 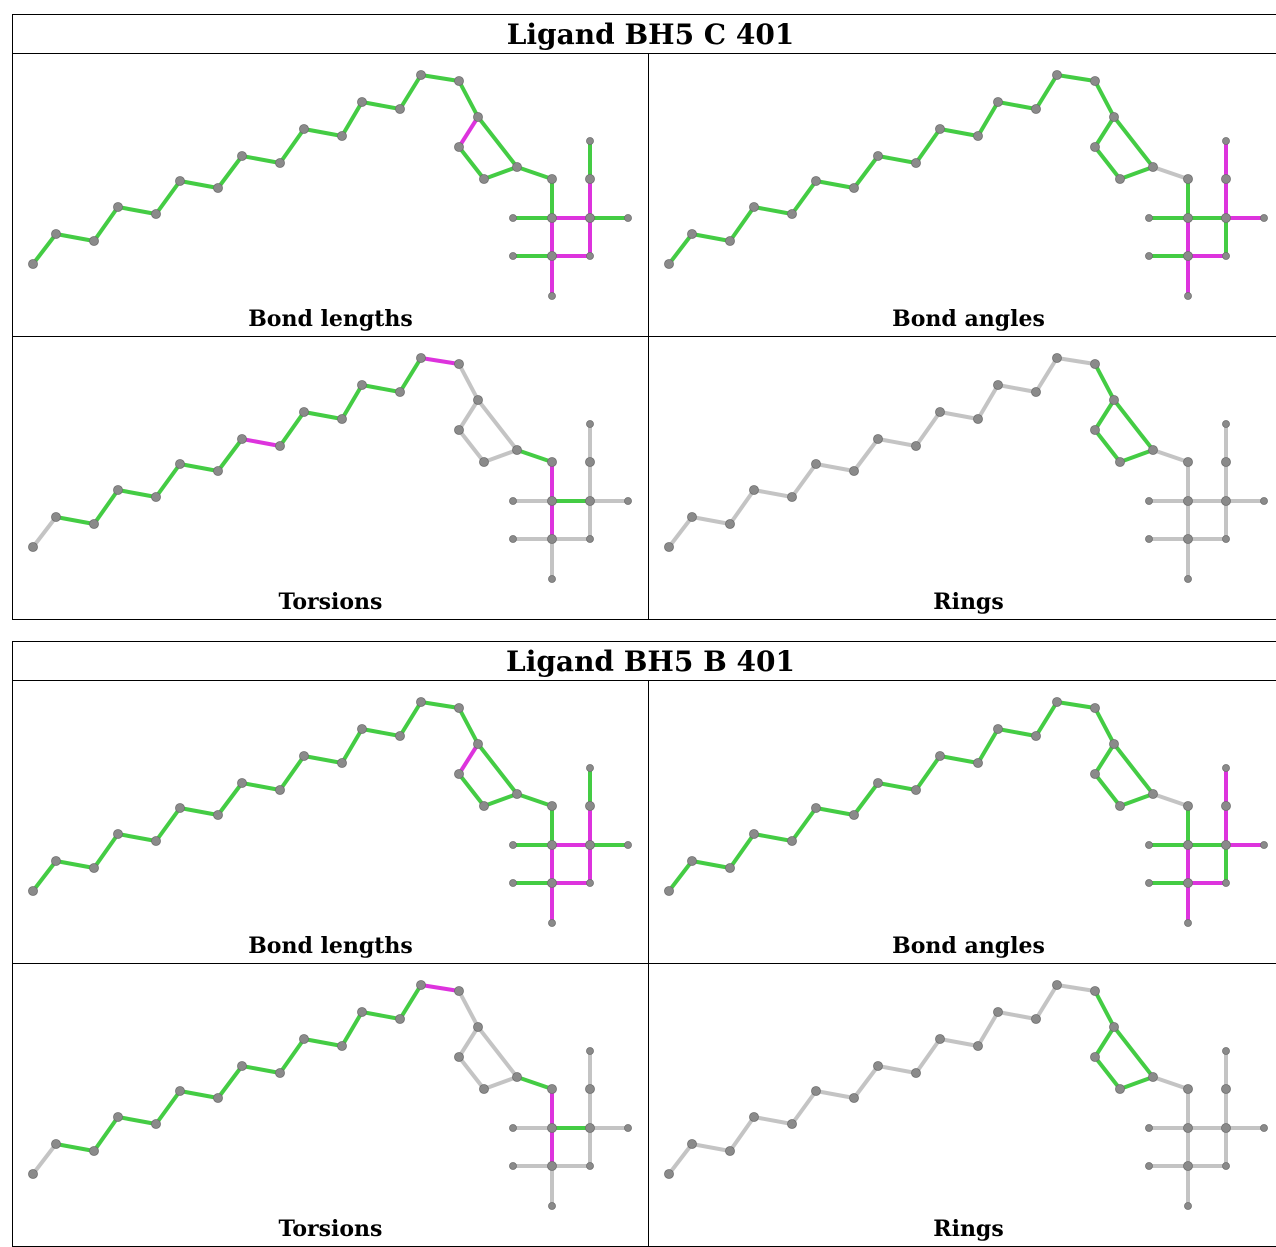 I want to click on ligand-title: Ligand BH5 B 401, so click(x=644, y=661).